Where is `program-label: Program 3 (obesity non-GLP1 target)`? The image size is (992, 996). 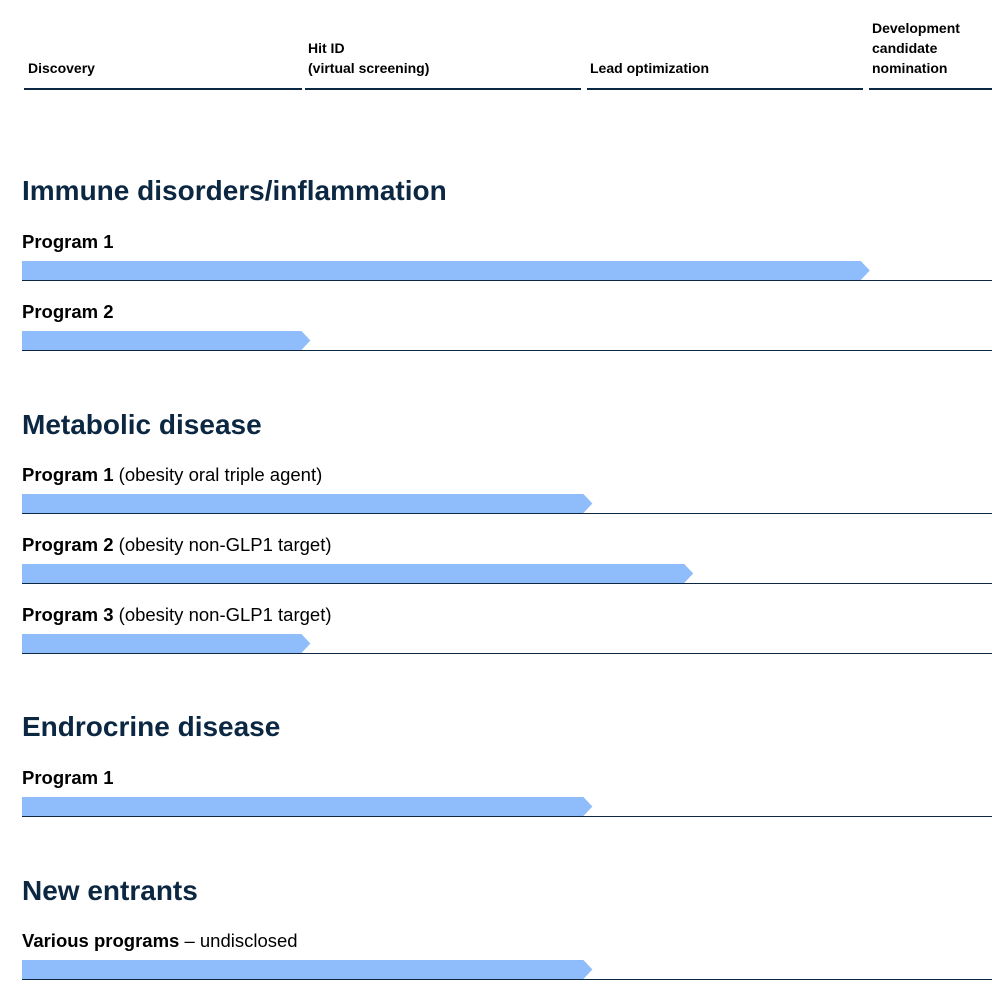
program-label: Program 3 (obesity non-GLP1 target) is located at coordinates (177, 615).